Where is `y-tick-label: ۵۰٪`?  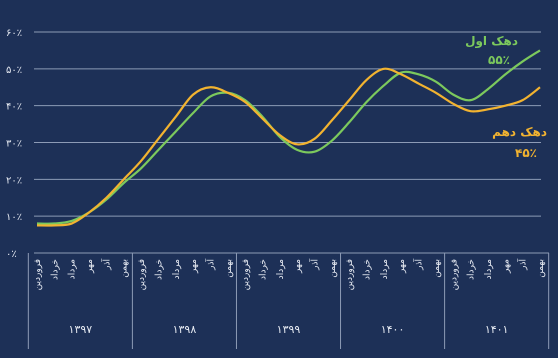 y-tick-label: ۵۰٪ is located at coordinates (14, 70).